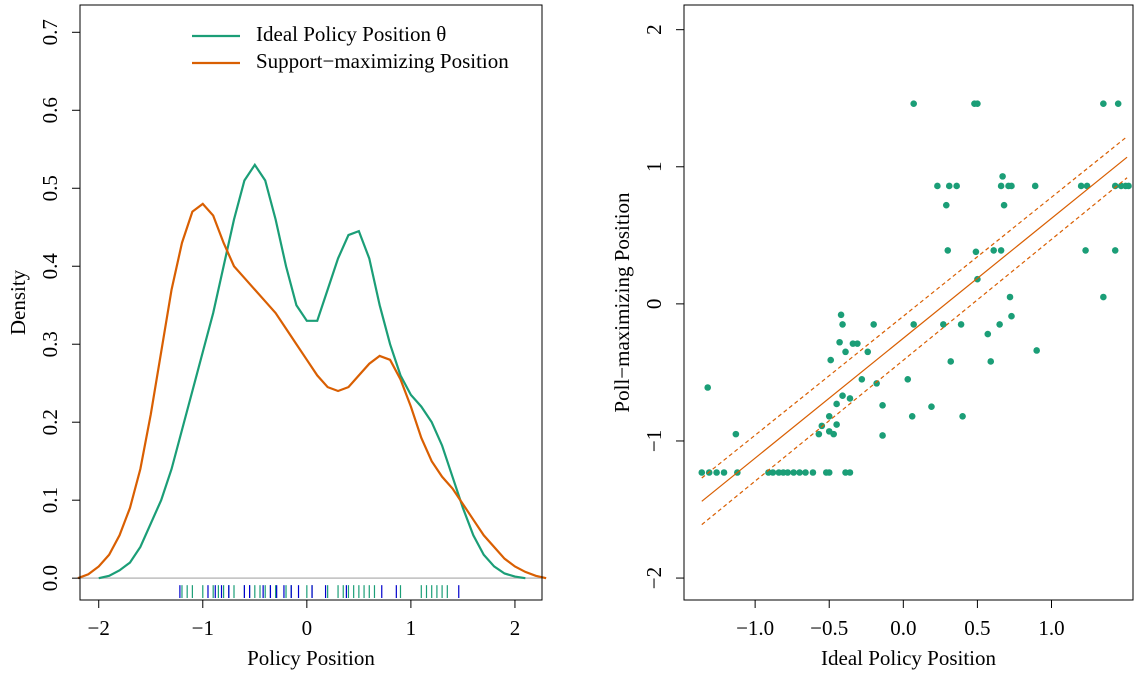 This screenshot has width=1138, height=675. What do you see at coordinates (515, 628) in the screenshot?
I see `x-tick-label: 2` at bounding box center [515, 628].